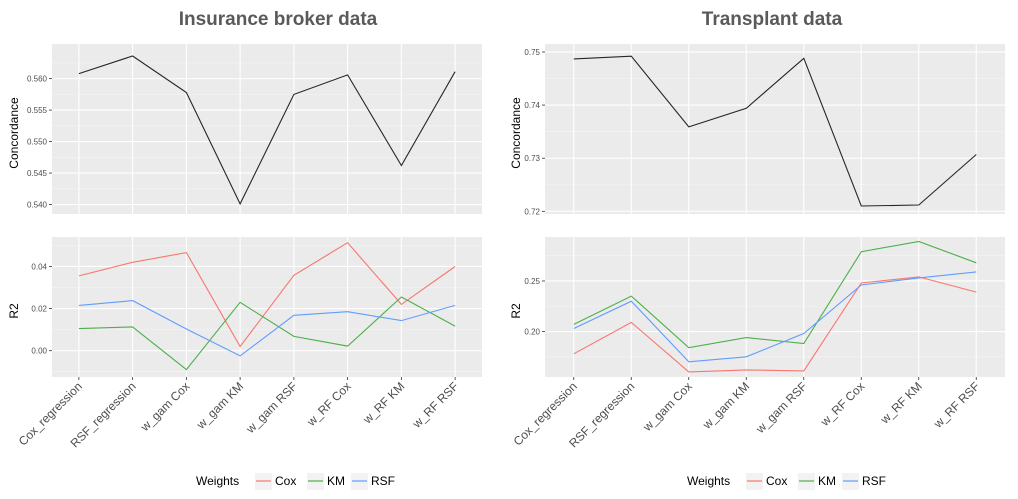 This screenshot has width=1018, height=499. Describe the element at coordinates (37, 173) in the screenshot. I see `y-tick-label: 0.545` at that location.